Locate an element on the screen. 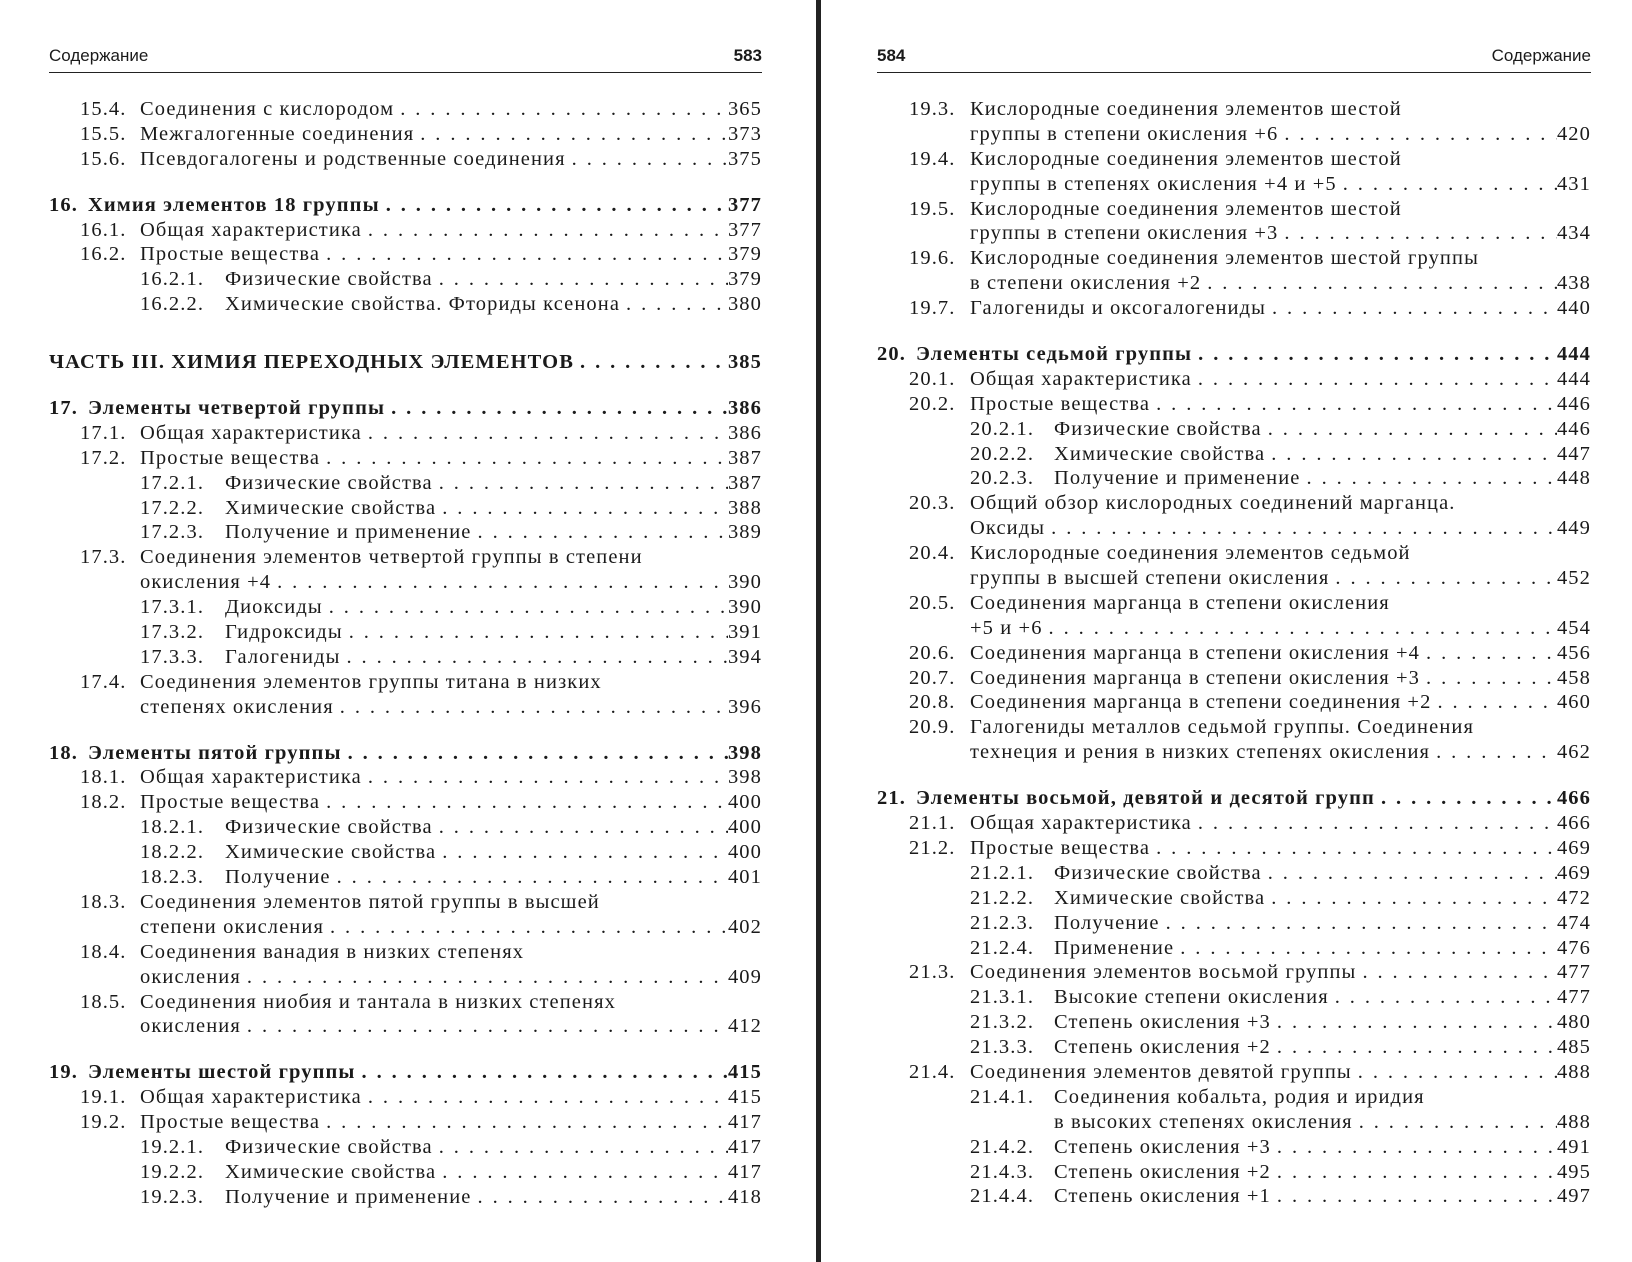 This screenshot has height=1262, width=1632. section-number: 20.3. is located at coordinates (932, 503).